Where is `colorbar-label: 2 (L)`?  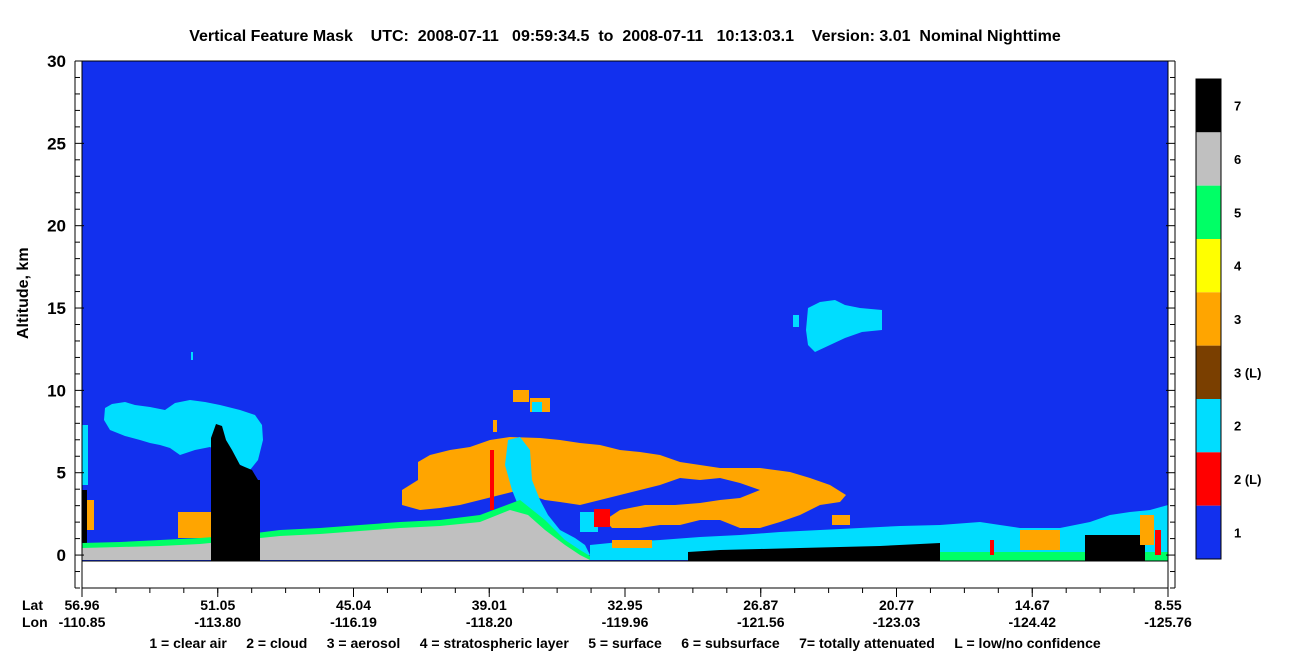
colorbar-label: 2 (L) is located at coordinates (1247, 479).